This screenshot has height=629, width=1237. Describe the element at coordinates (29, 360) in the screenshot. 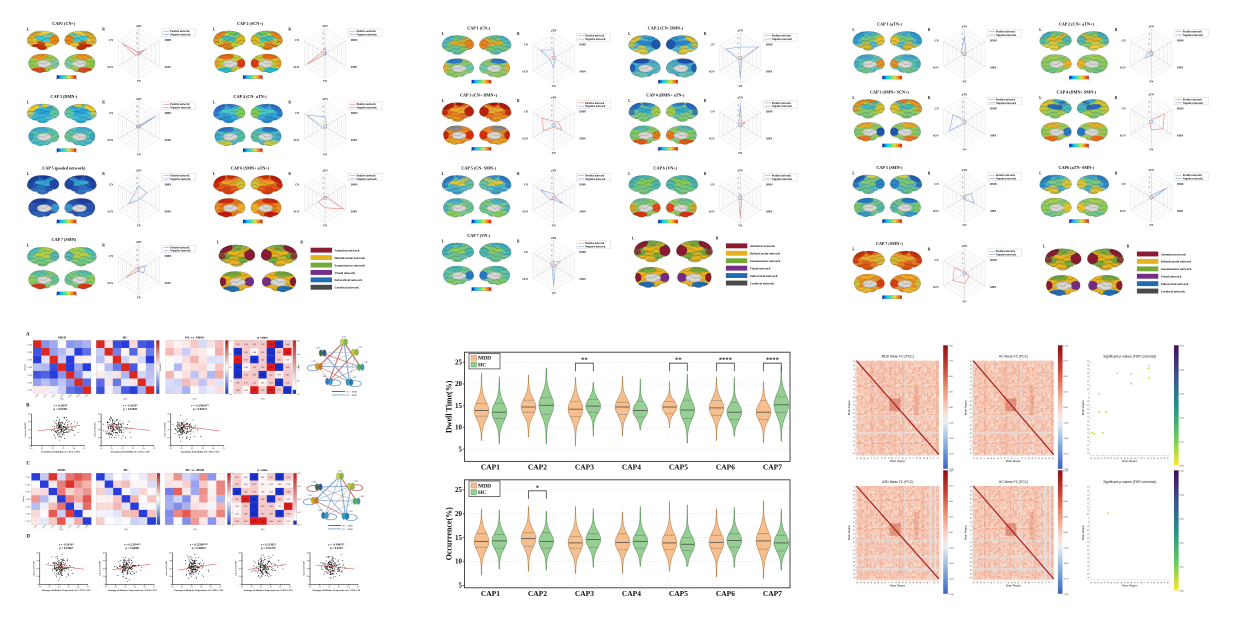

I see `svg-text: CAP3` at that location.